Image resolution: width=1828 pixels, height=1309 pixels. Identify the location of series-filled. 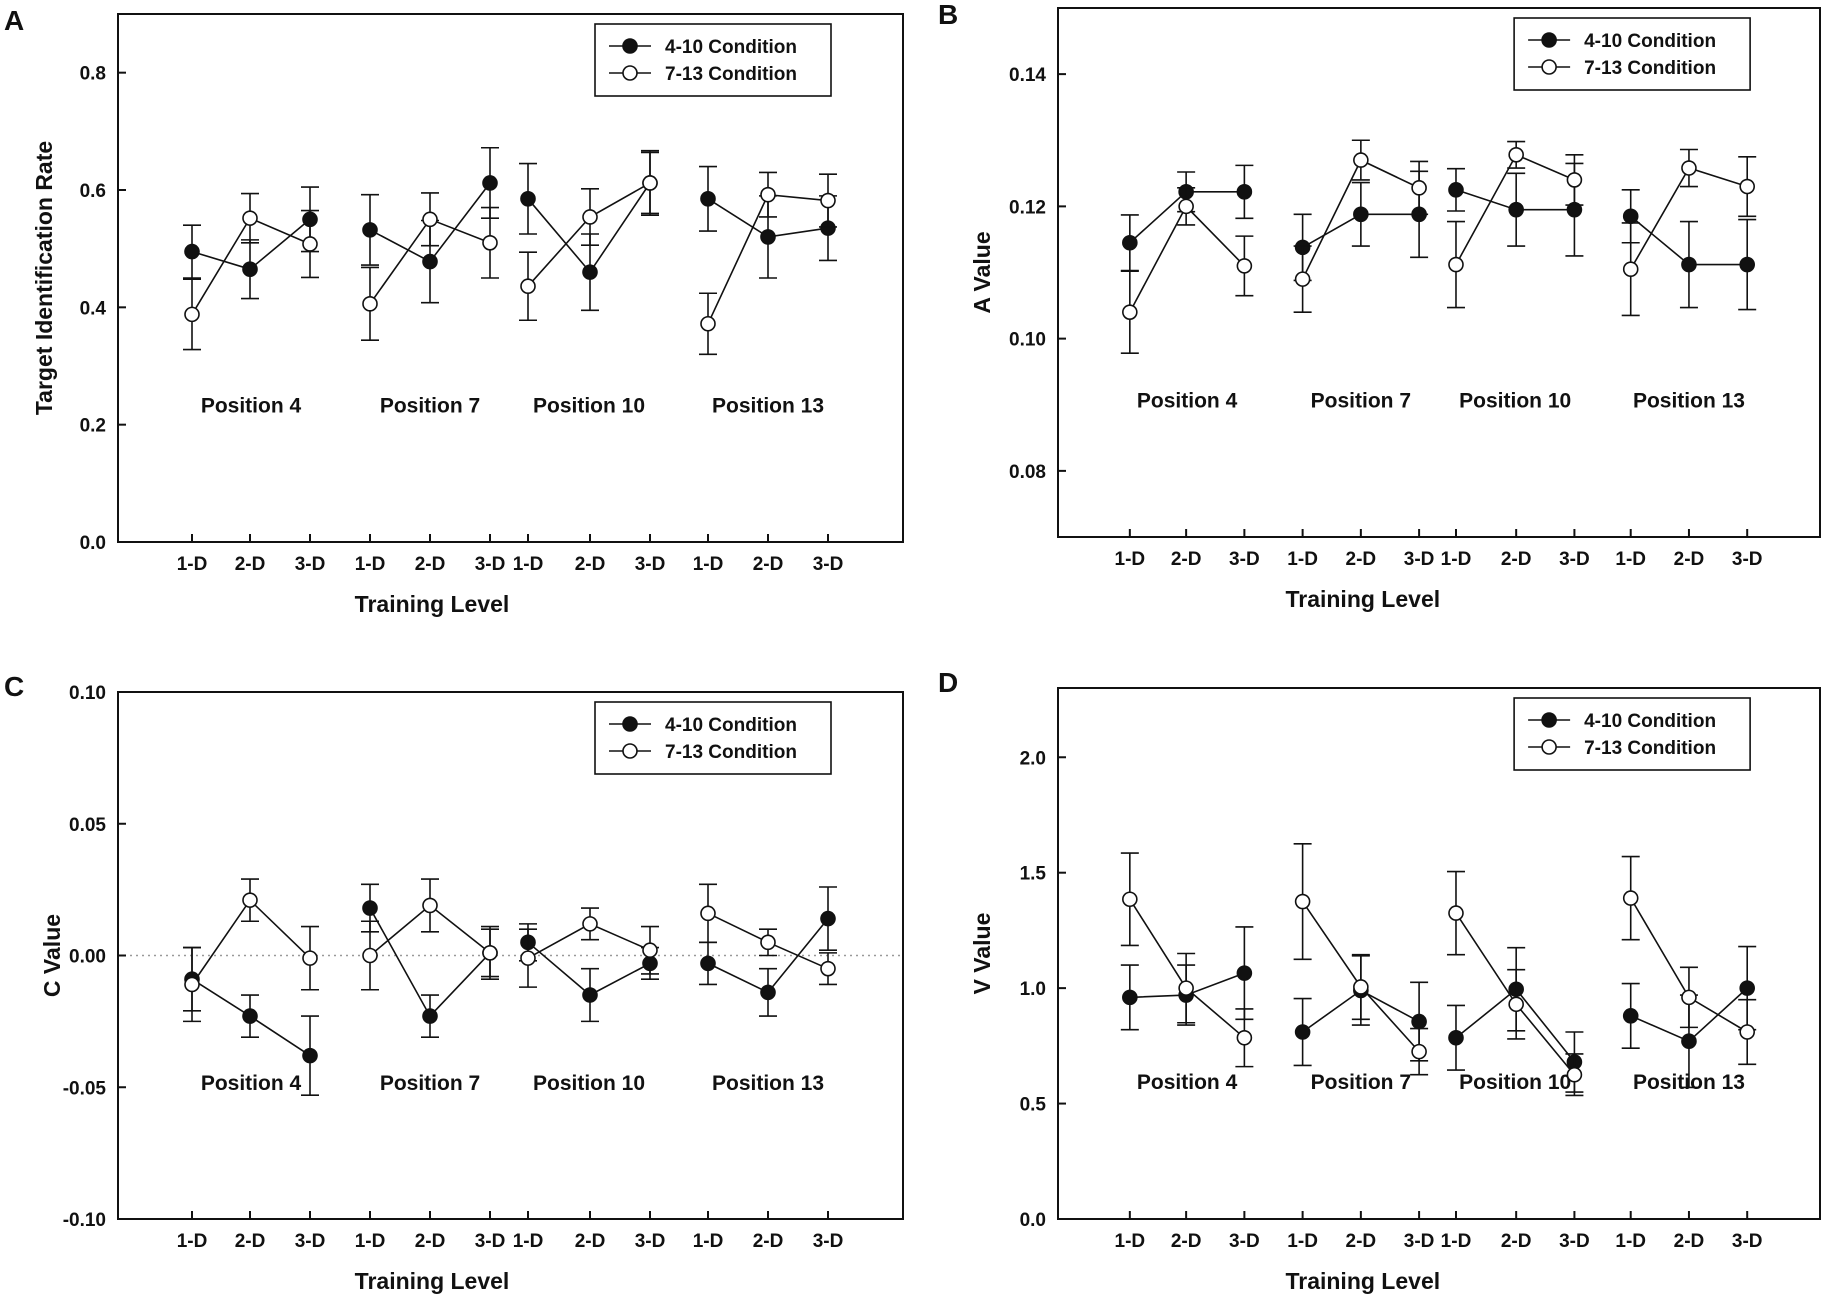
(510, 229).